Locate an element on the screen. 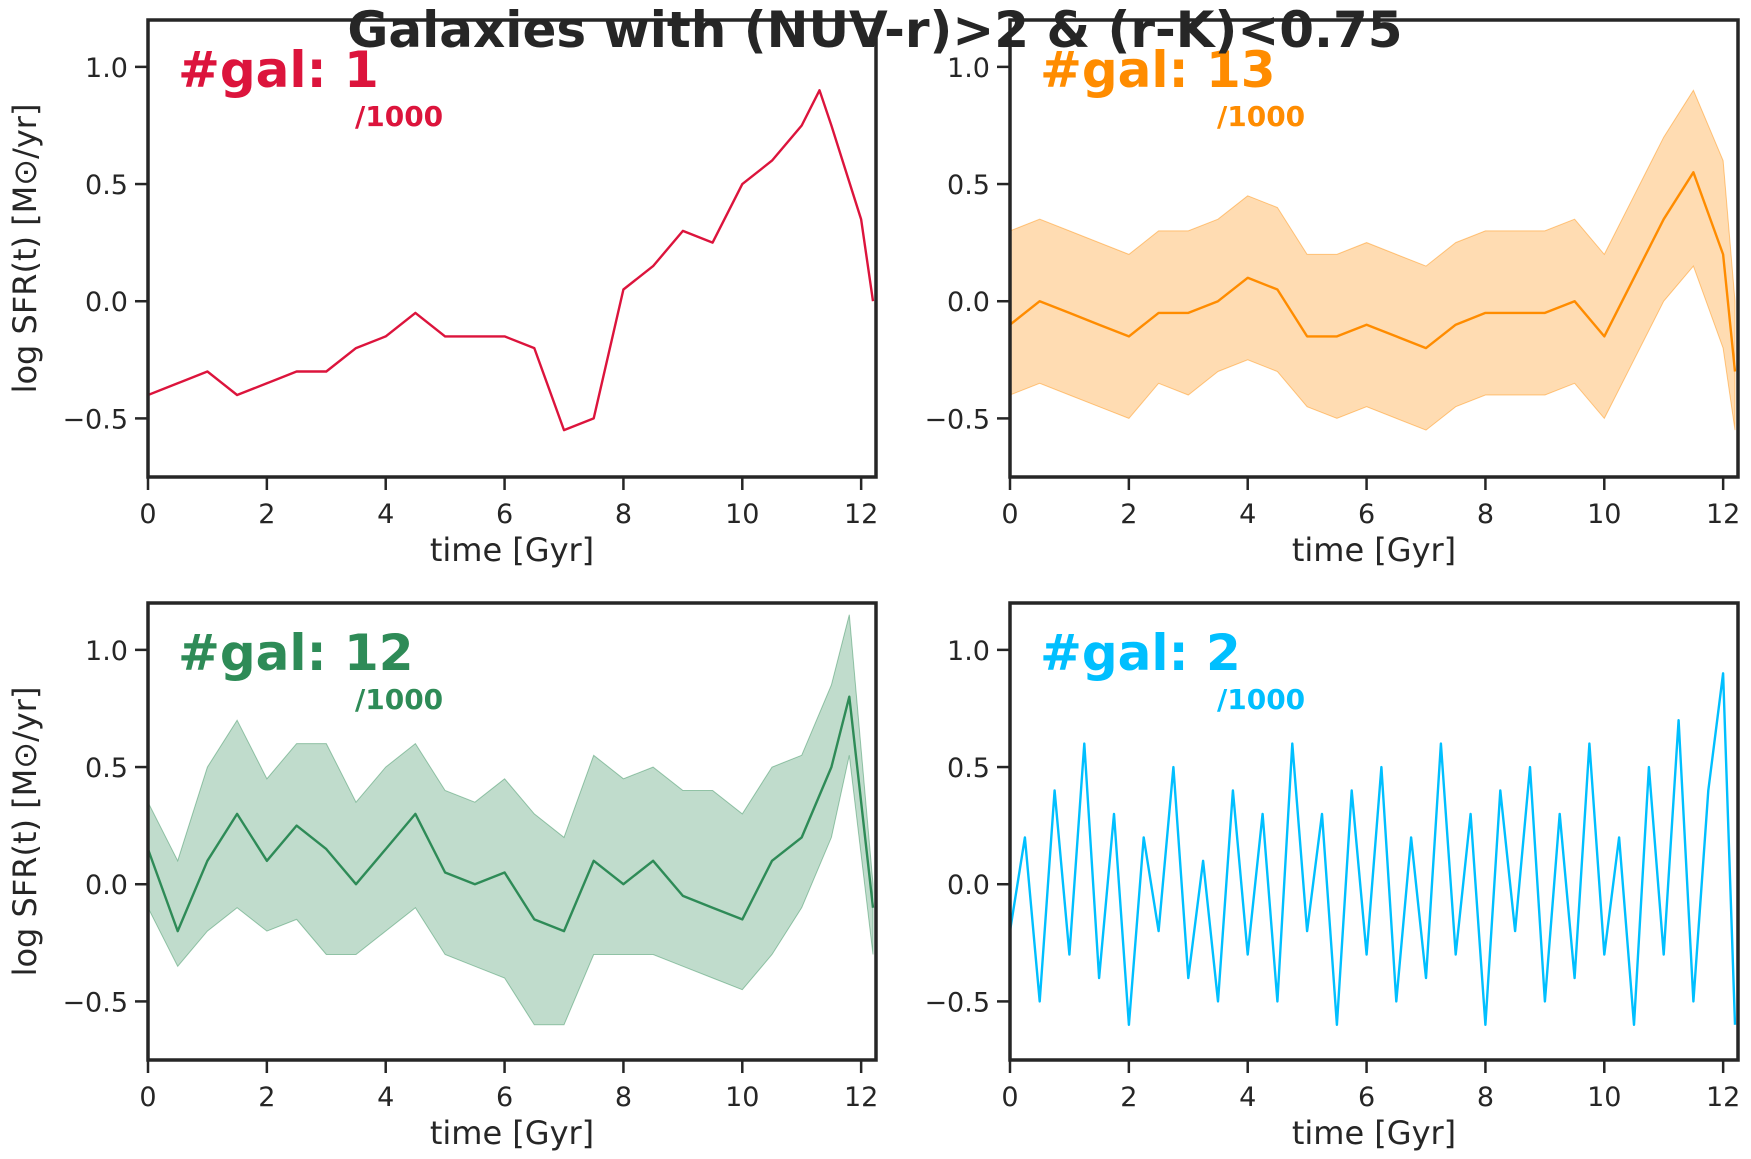 This screenshot has width=1751, height=1159. galaxy-count-annotation: #gal: 12 is located at coordinates (296, 653).